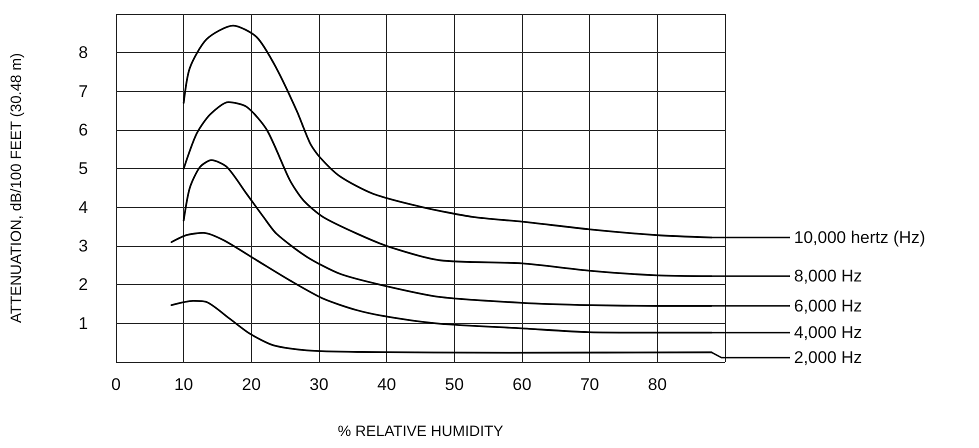 This screenshot has height=448, width=979. What do you see at coordinates (83, 130) in the screenshot?
I see `y-tick-label: 6` at bounding box center [83, 130].